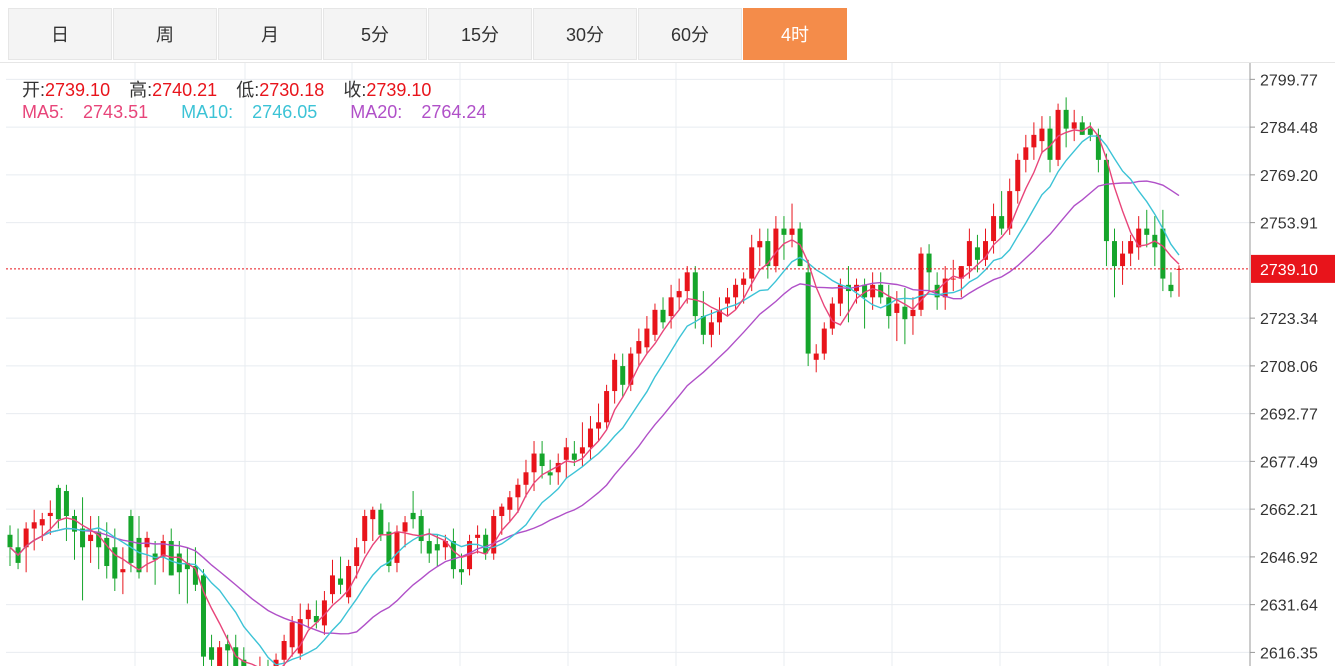 This screenshot has width=1335, height=666. What do you see at coordinates (165, 34) in the screenshot?
I see `tab-week: 周` at bounding box center [165, 34].